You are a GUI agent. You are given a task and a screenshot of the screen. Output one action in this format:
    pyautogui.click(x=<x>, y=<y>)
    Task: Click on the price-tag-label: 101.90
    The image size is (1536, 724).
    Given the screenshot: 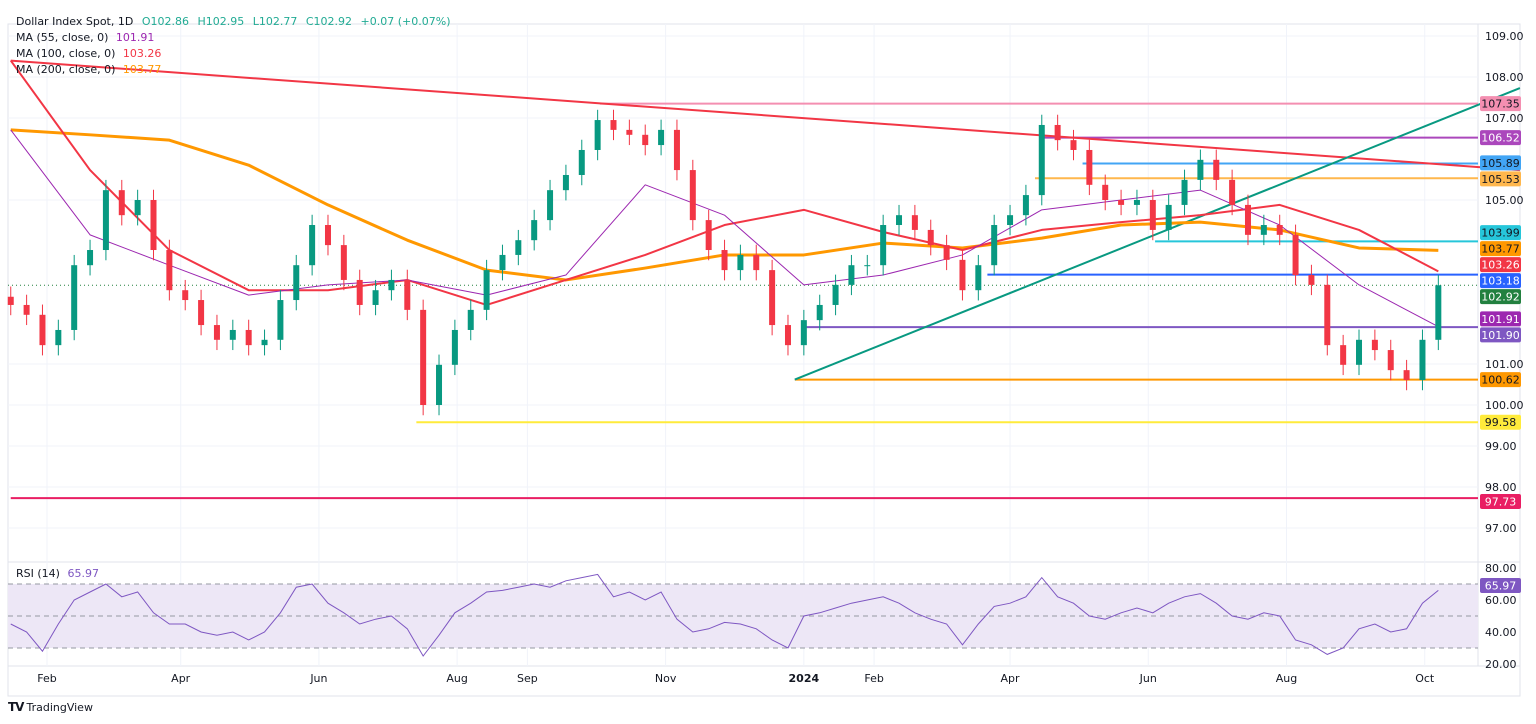 What is the action you would take?
    pyautogui.click(x=1500, y=335)
    